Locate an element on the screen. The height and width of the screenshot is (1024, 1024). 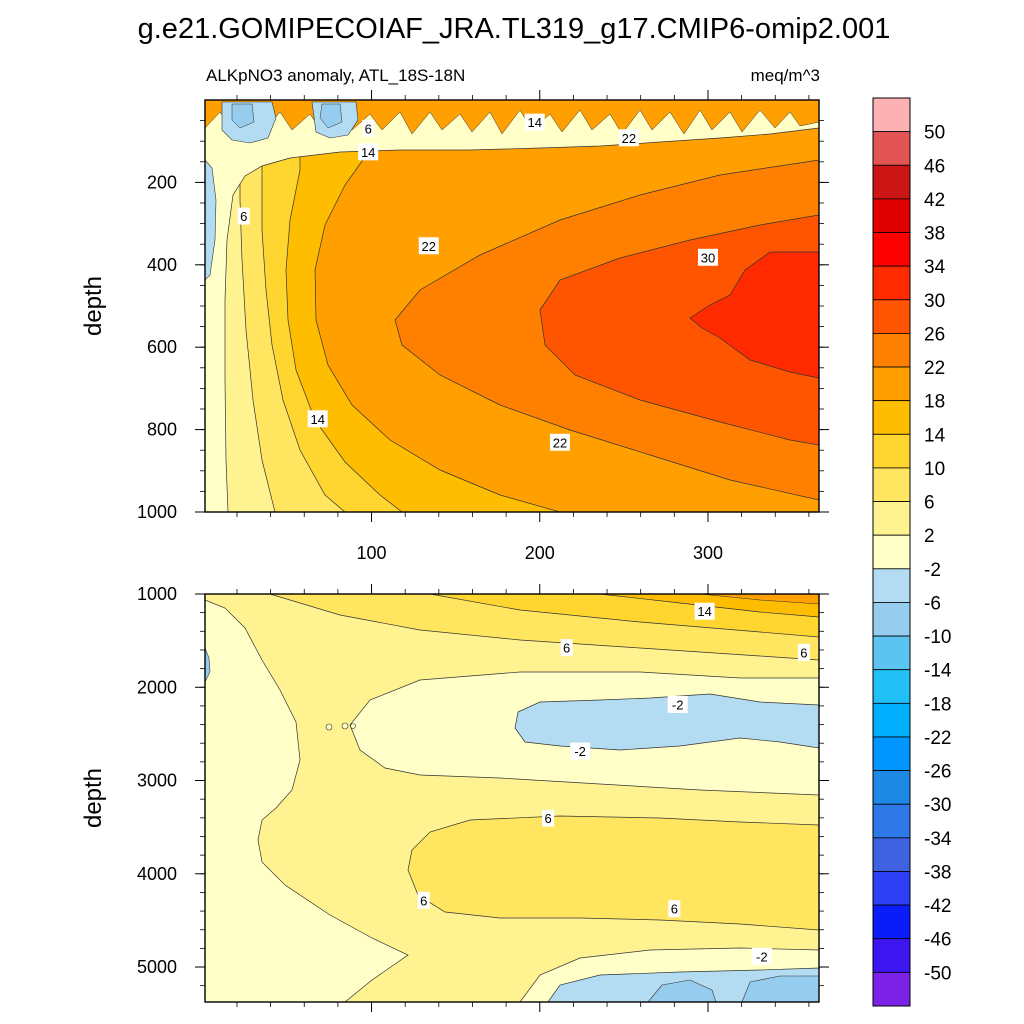
colorbar-label: -2 is located at coordinates (932, 570).